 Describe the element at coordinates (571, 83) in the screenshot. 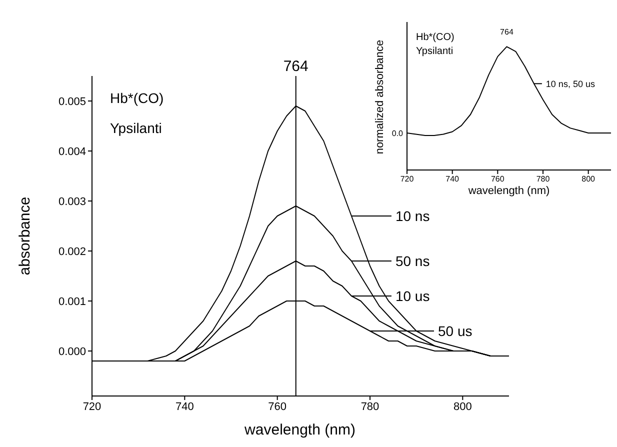

I see `legend-label: 10 ns, 50 us` at that location.